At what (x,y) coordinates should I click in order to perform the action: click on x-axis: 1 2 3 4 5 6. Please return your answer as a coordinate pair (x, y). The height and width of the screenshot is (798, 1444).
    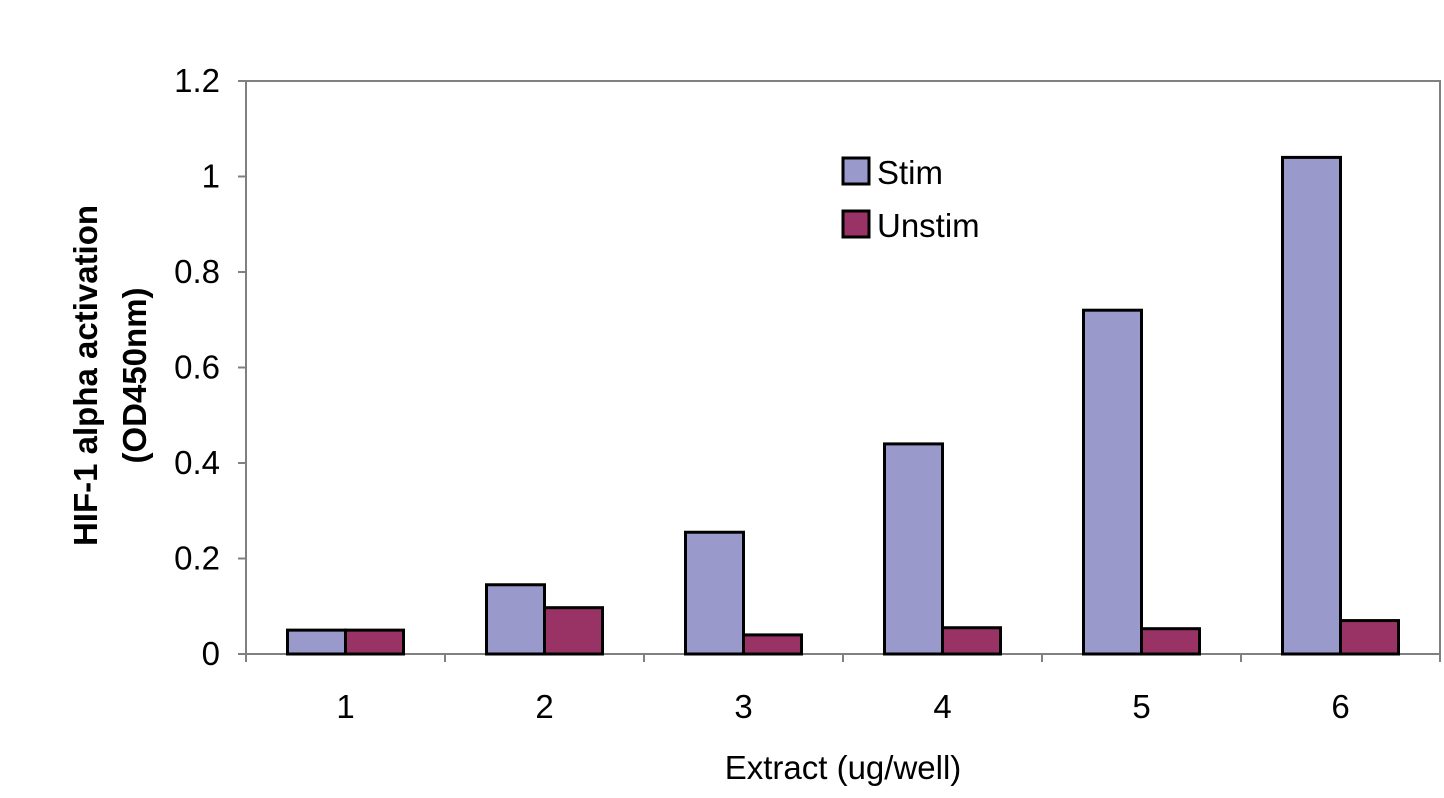
    Looking at the image, I should click on (843, 689).